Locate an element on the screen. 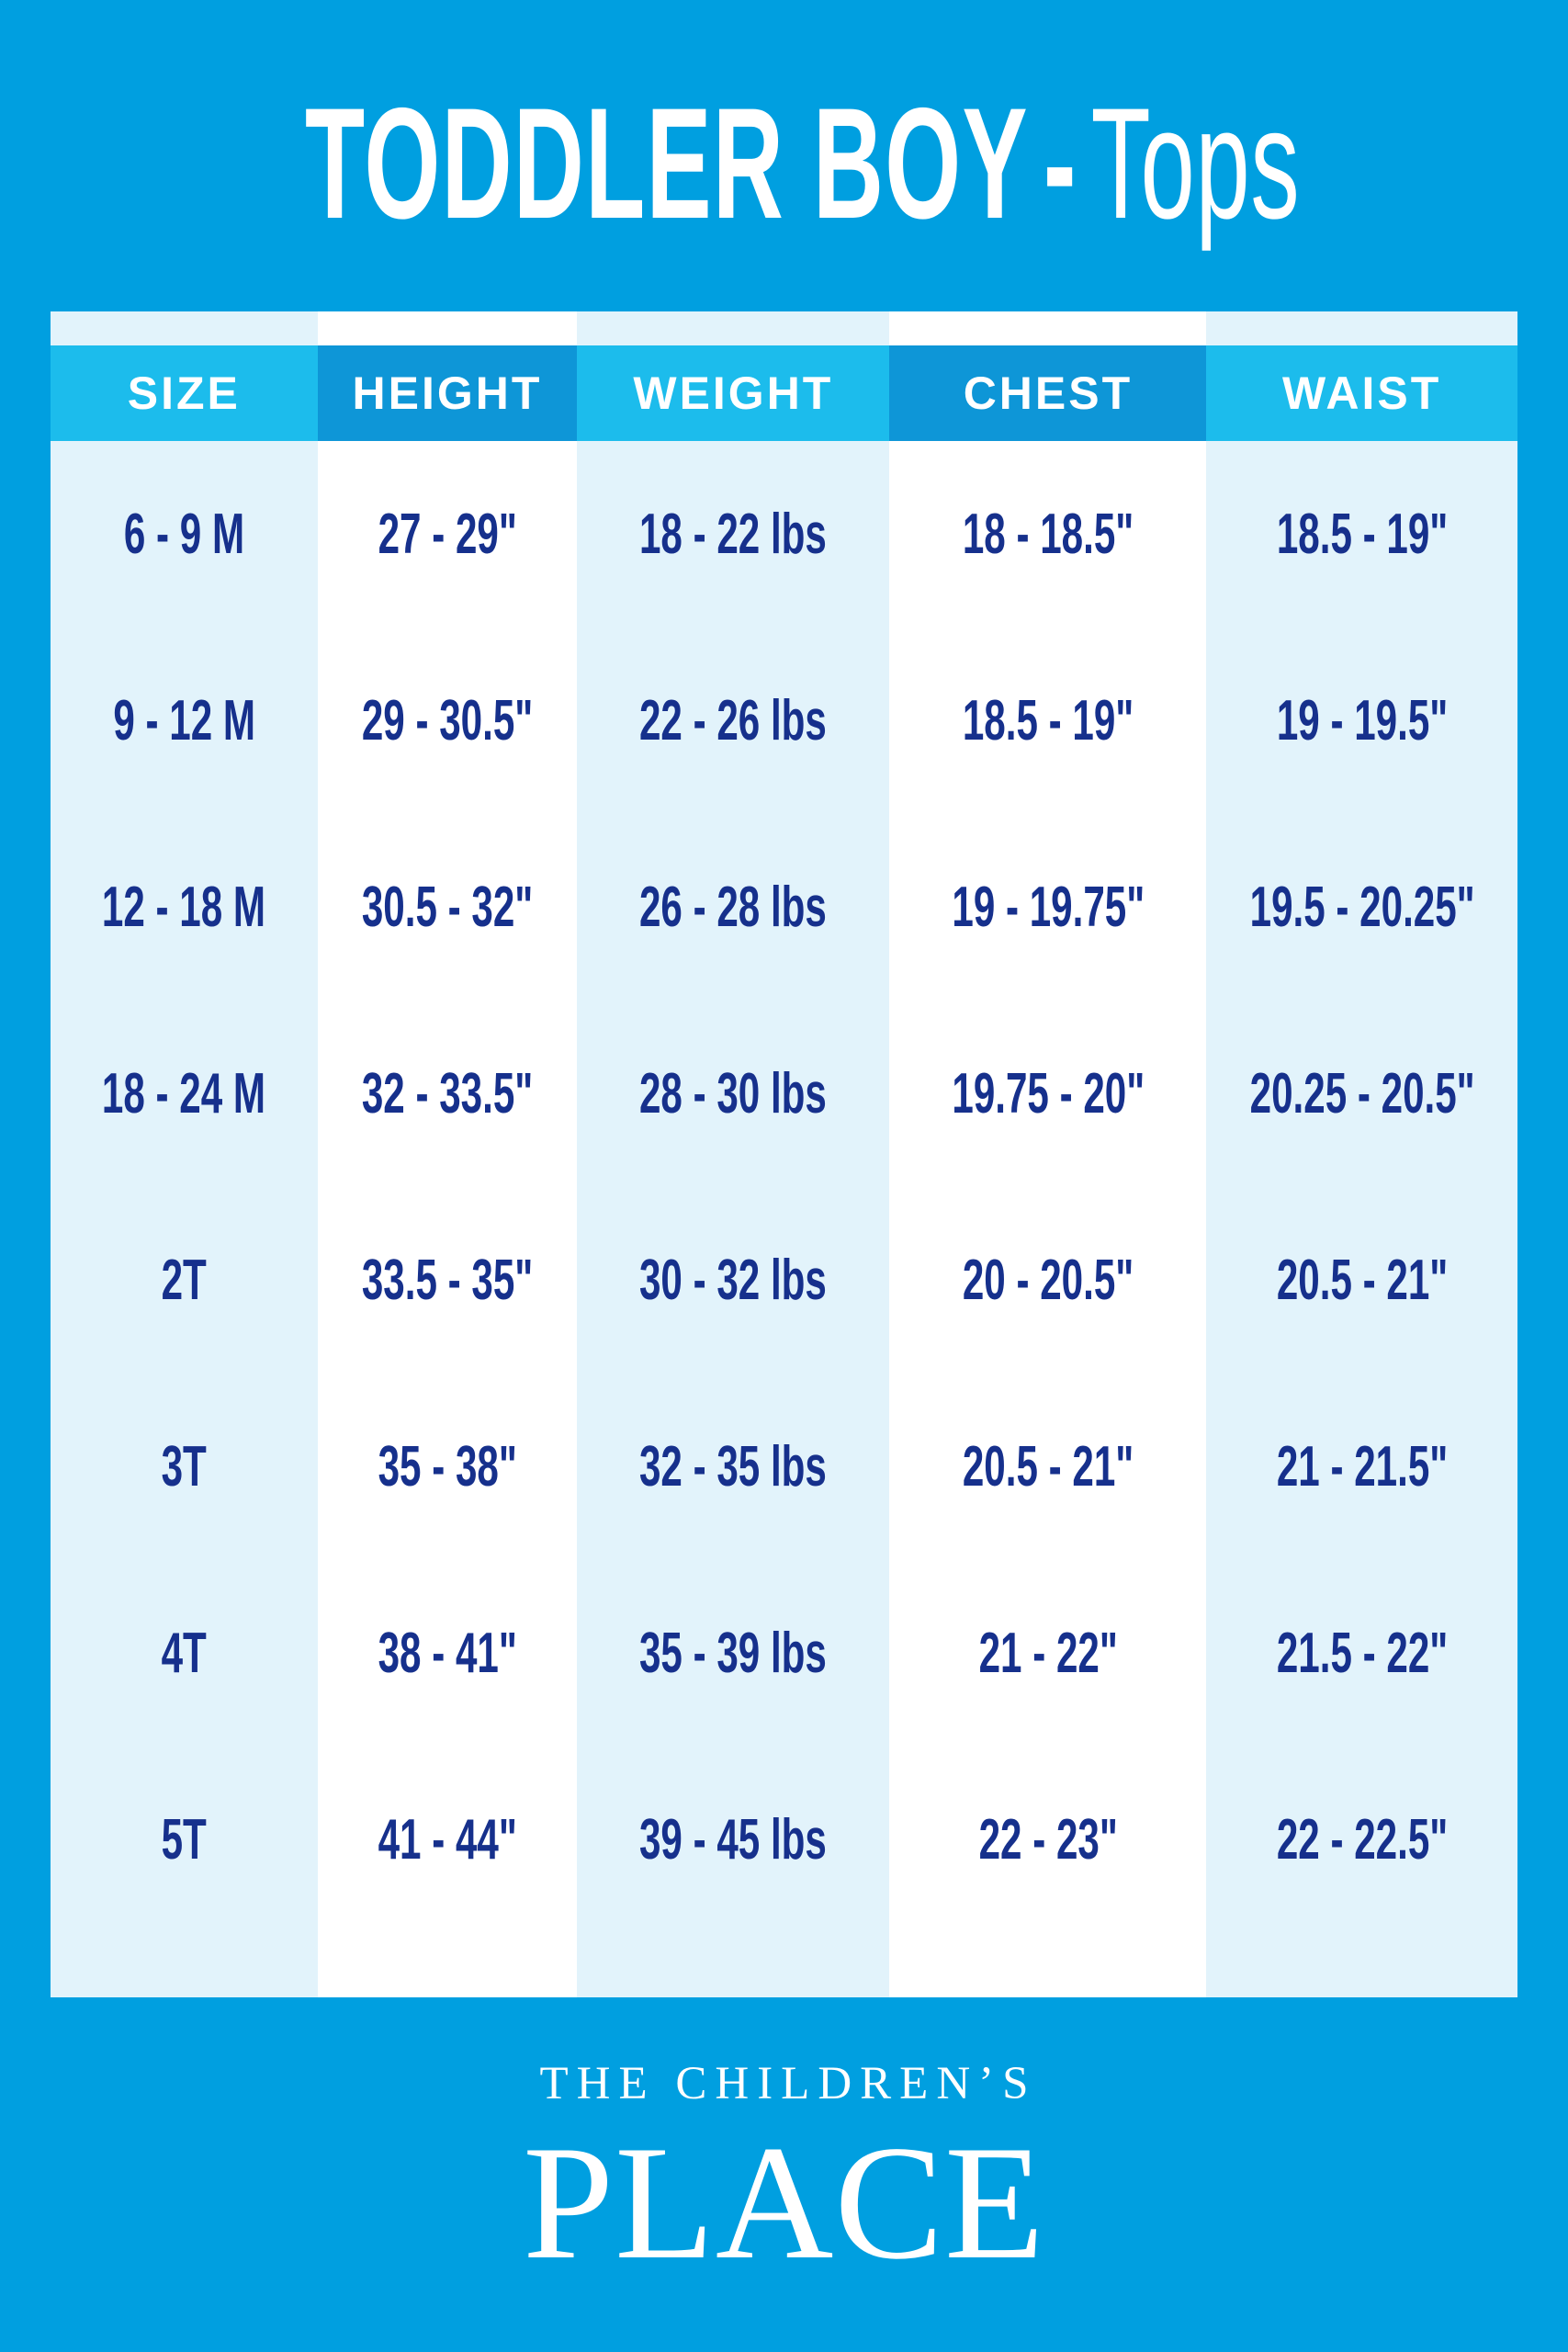 Image resolution: width=1568 pixels, height=2352 pixels. size-value: 12 - 18 M is located at coordinates (184, 907).